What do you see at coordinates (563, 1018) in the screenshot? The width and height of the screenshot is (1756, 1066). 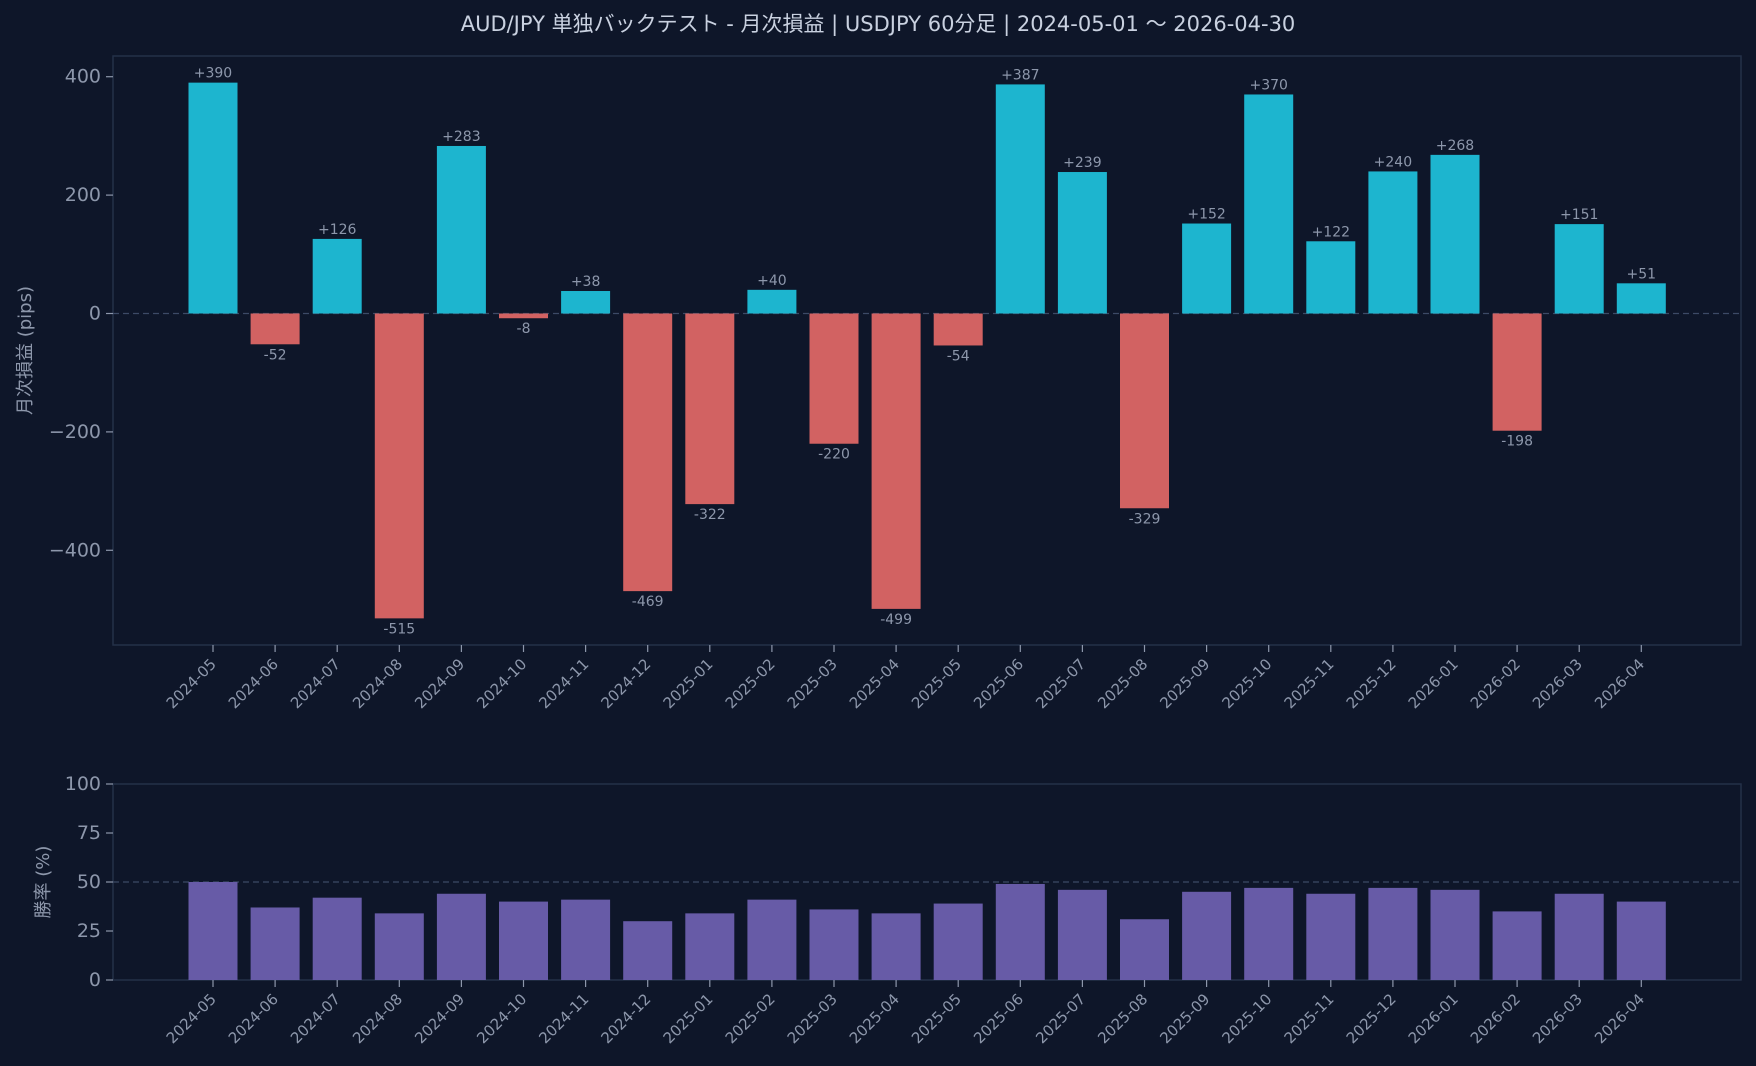 I see `winrate-xtick-label: 2024-11` at bounding box center [563, 1018].